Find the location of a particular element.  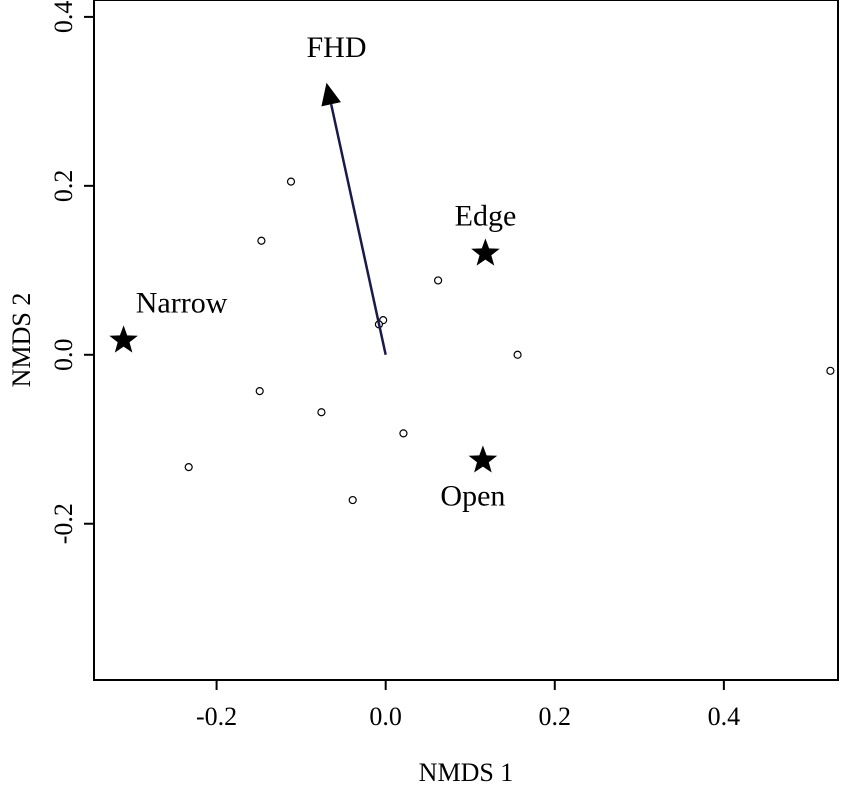

y-tick-label: 0.2 is located at coordinates (63, 186).